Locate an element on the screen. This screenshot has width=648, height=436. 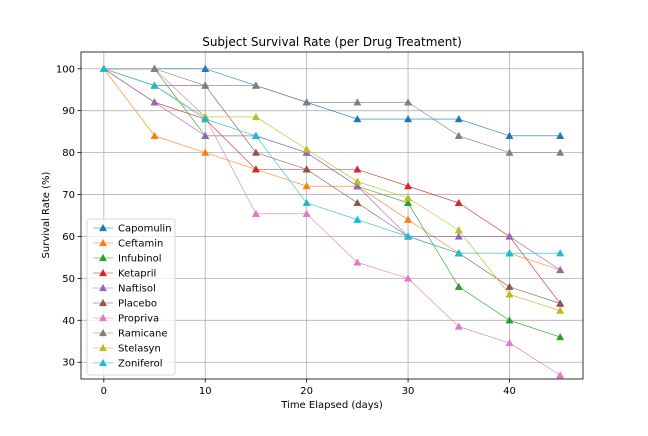
legend-label-ceftamin: Ceftamin is located at coordinates (140, 244).